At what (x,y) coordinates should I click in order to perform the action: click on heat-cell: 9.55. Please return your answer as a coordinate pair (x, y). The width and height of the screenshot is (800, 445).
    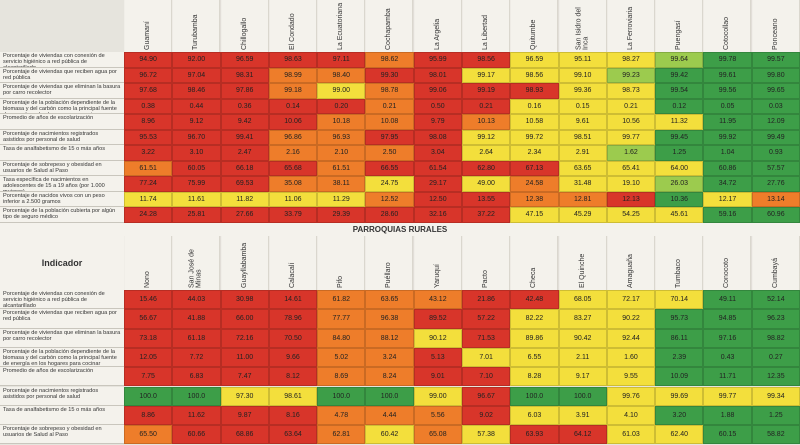
    Looking at the image, I should click on (631, 377).